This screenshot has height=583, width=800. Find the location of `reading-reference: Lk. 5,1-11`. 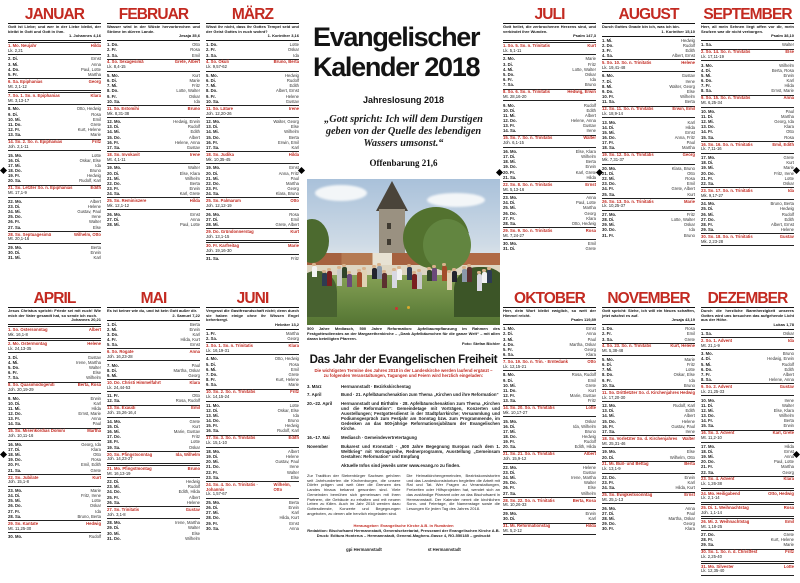

reading-reference: Lk. 5,1-11 is located at coordinates (512, 50).